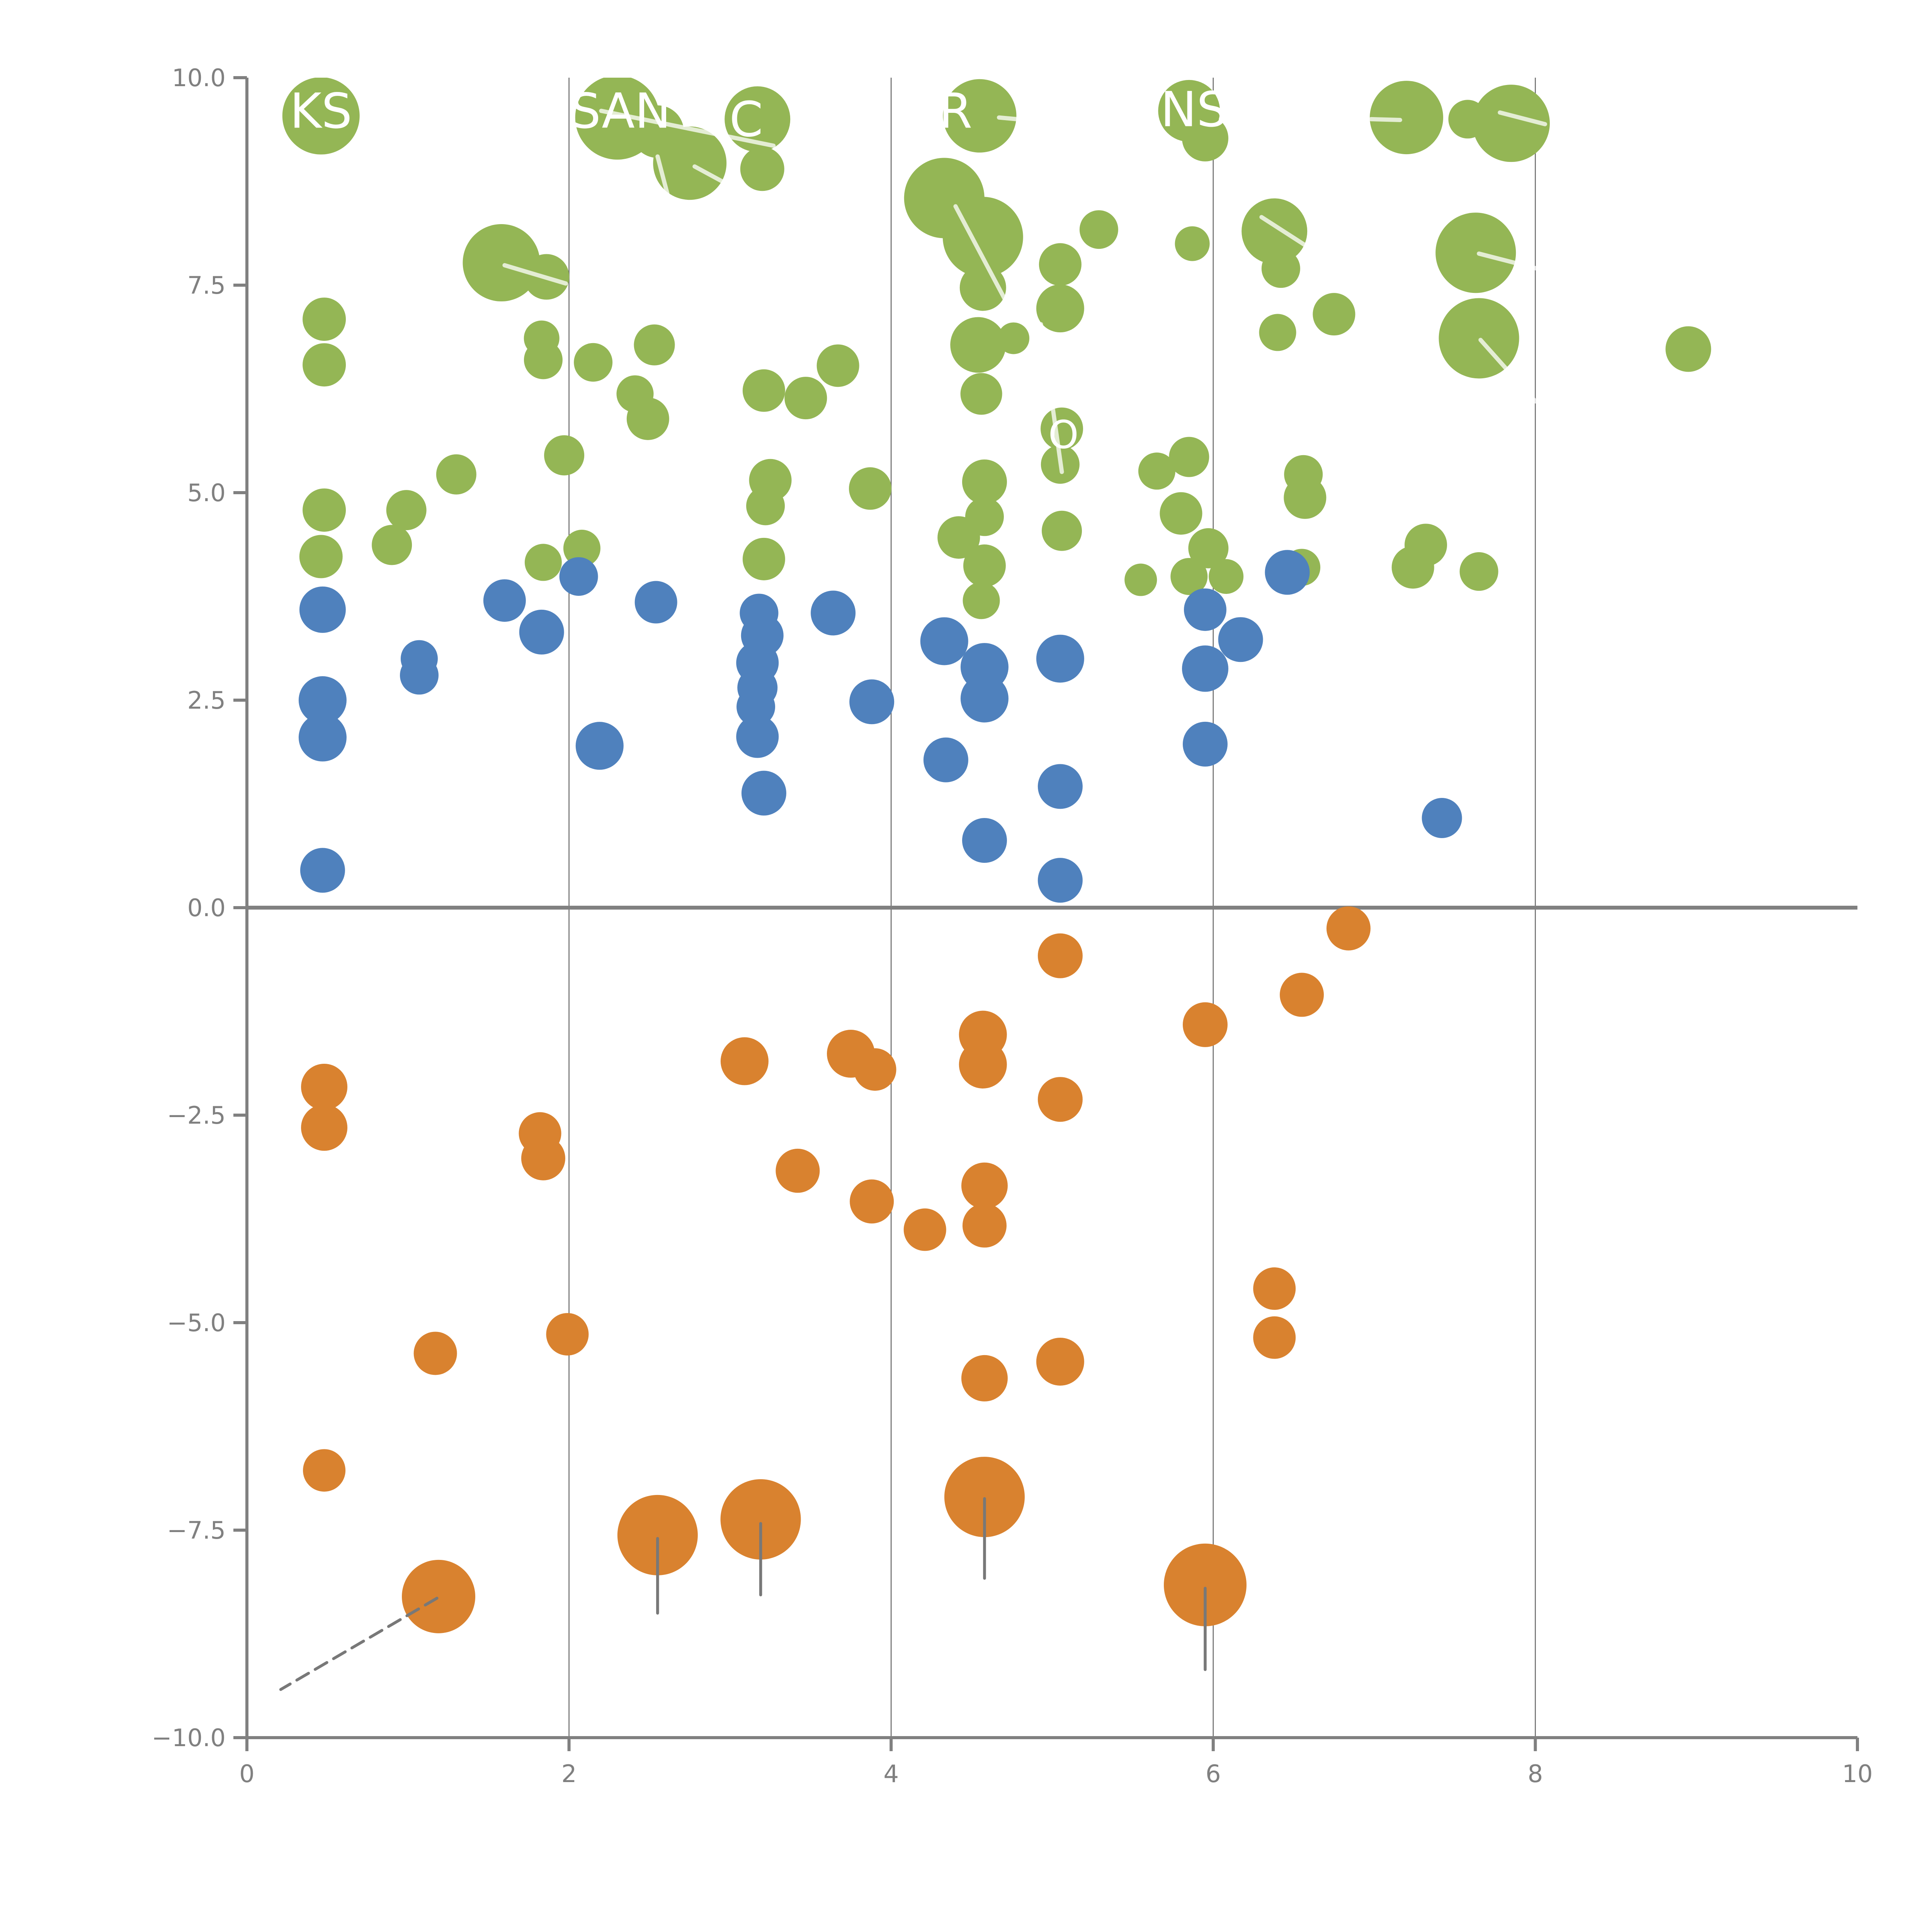  Describe the element at coordinates (746, 120) in the screenshot. I see `bubble-annotation-C: C` at that location.